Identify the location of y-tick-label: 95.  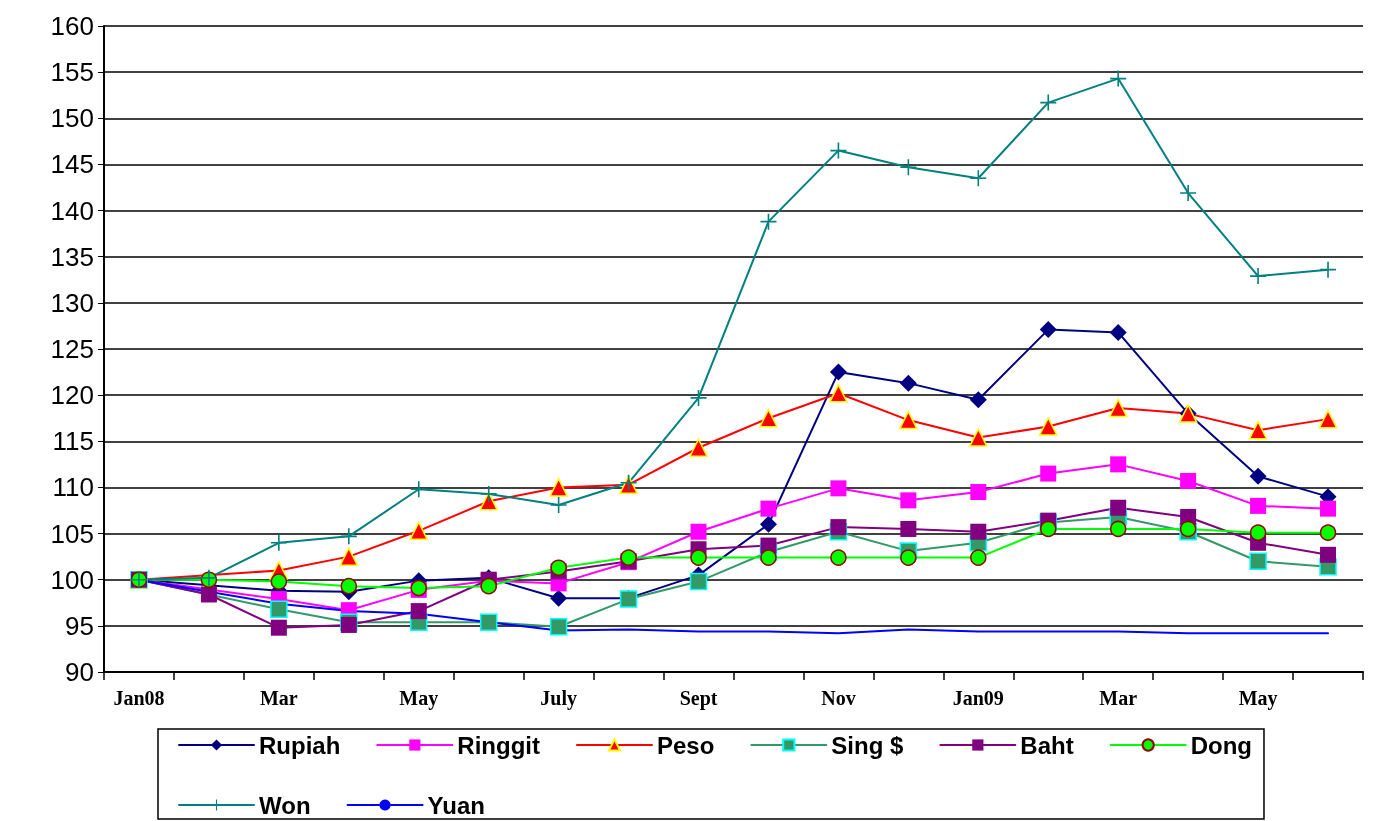
(79, 625).